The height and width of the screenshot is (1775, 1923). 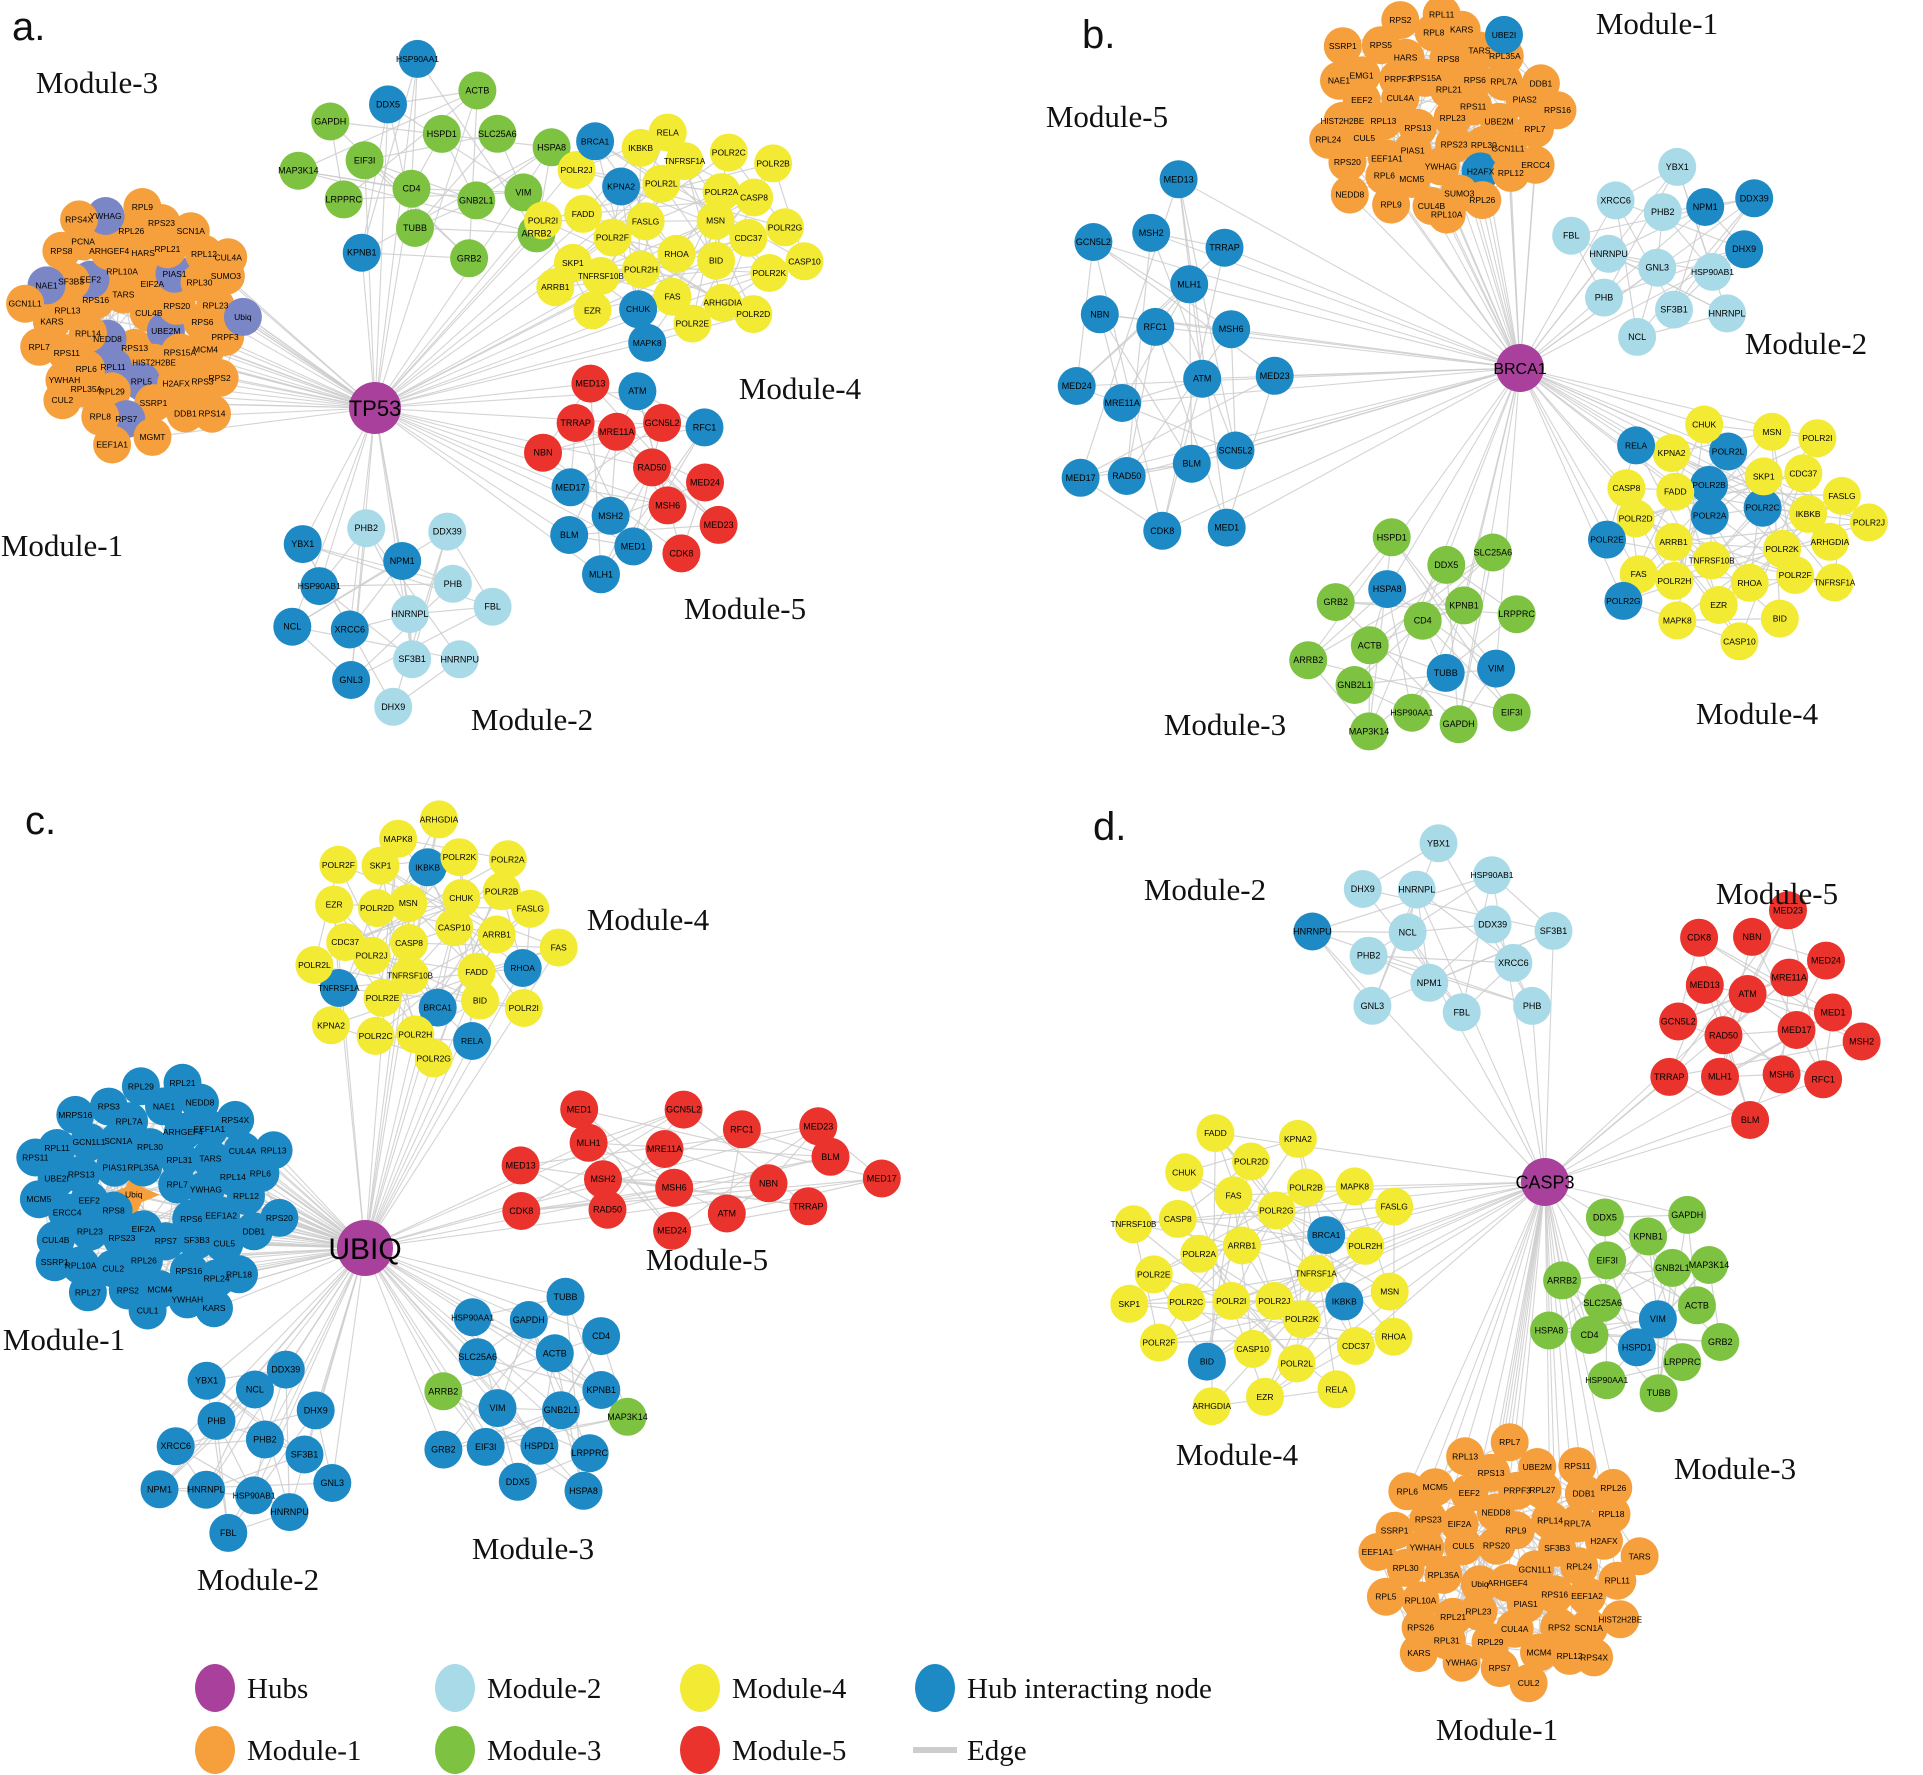 What do you see at coordinates (1673, 542) in the screenshot?
I see `node-label-b-ARRB1: ARRB1` at bounding box center [1673, 542].